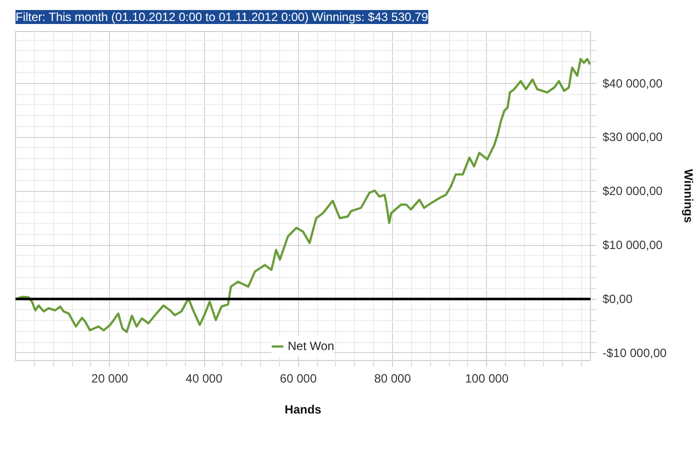 This screenshot has width=700, height=453. What do you see at coordinates (632, 137) in the screenshot?
I see `y-tick-label: $30 000,00` at bounding box center [632, 137].